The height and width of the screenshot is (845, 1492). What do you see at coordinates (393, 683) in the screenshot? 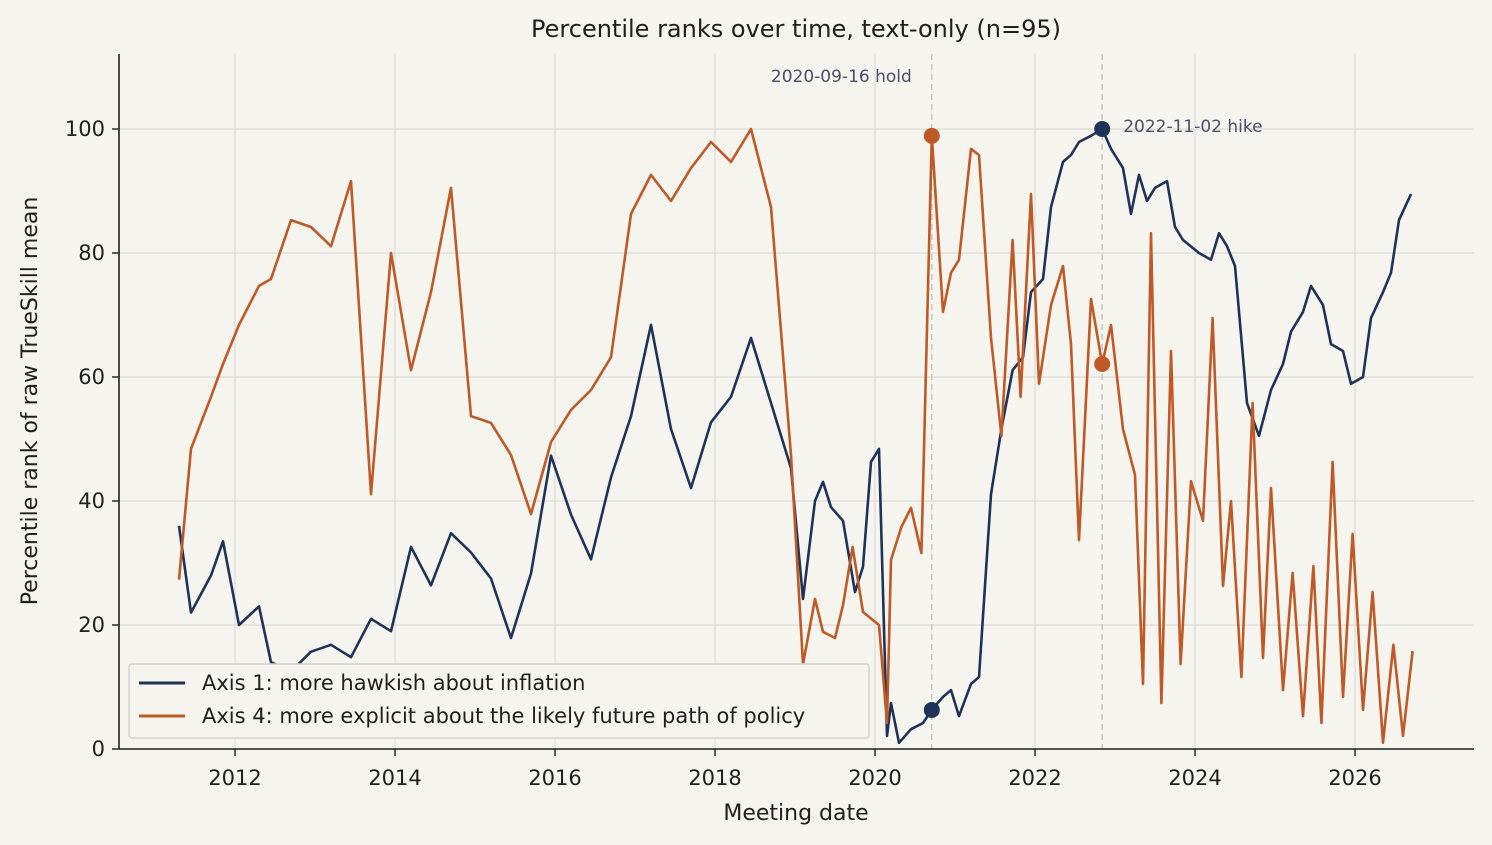
I see `legend-label-axis-1: Axis 1: more hawkish about inflation` at bounding box center [393, 683].